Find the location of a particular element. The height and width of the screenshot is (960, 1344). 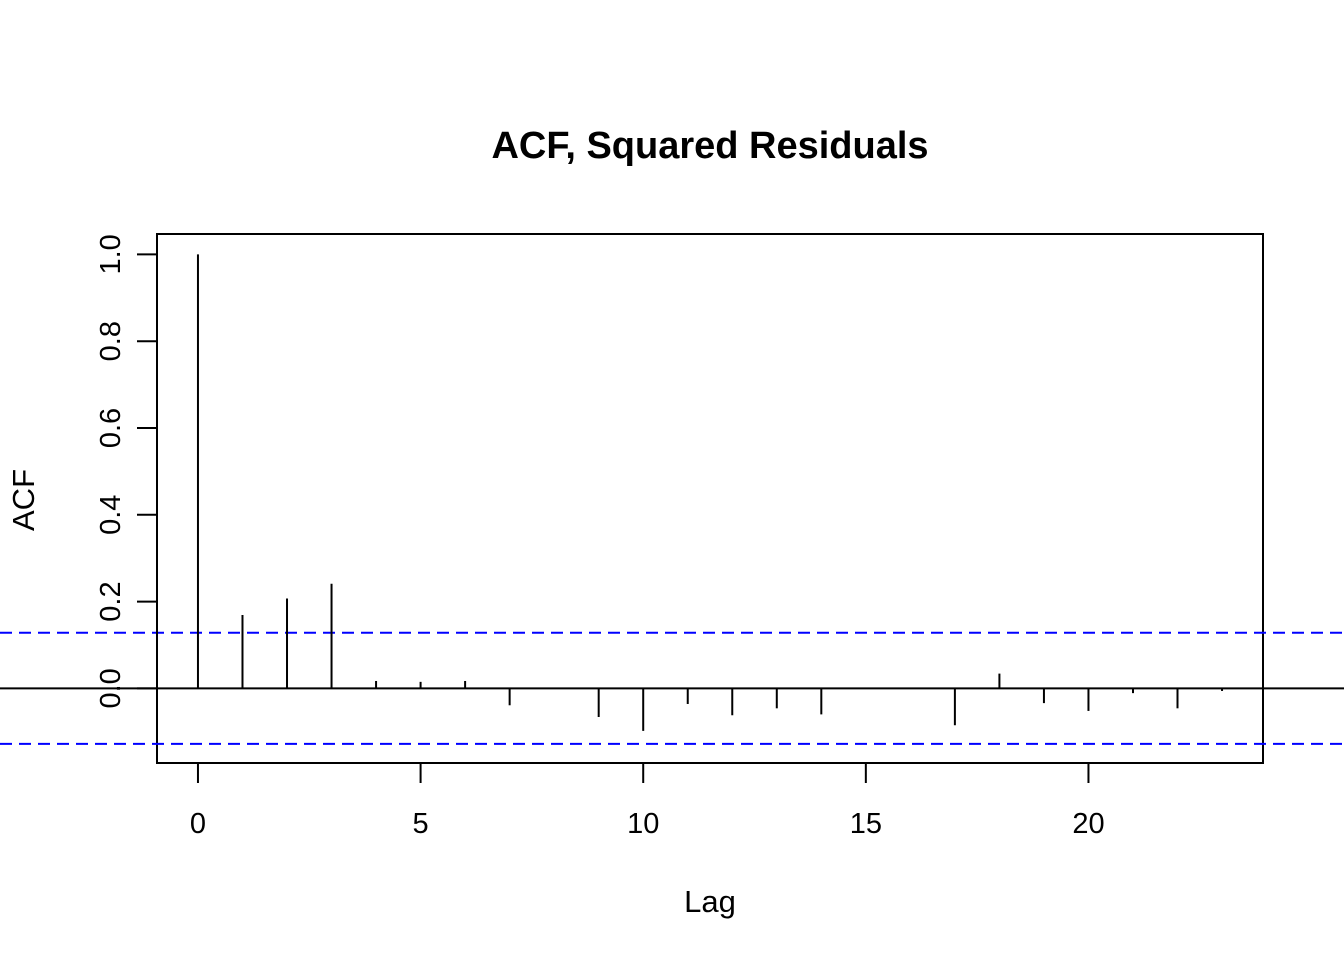

y-tick-label: 1.0 is located at coordinates (111, 254).